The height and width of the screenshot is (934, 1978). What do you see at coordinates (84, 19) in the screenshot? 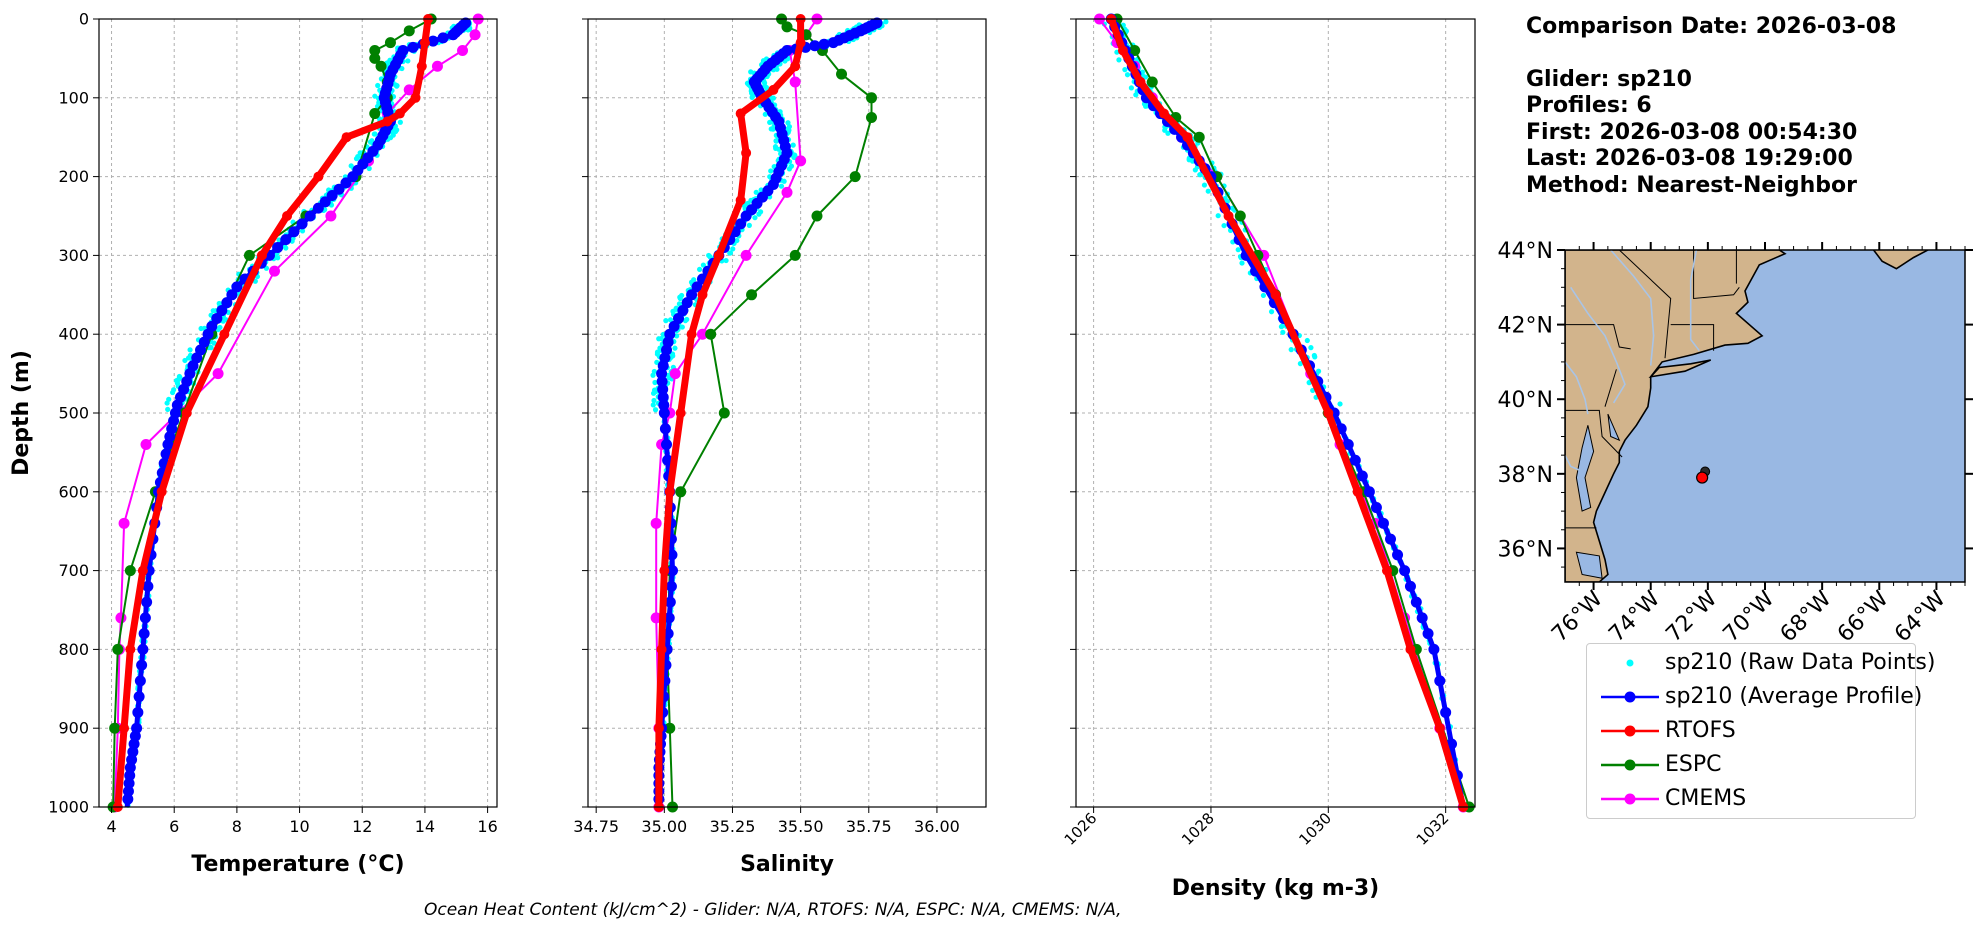
I see `y-tick-label: 0` at bounding box center [84, 19].